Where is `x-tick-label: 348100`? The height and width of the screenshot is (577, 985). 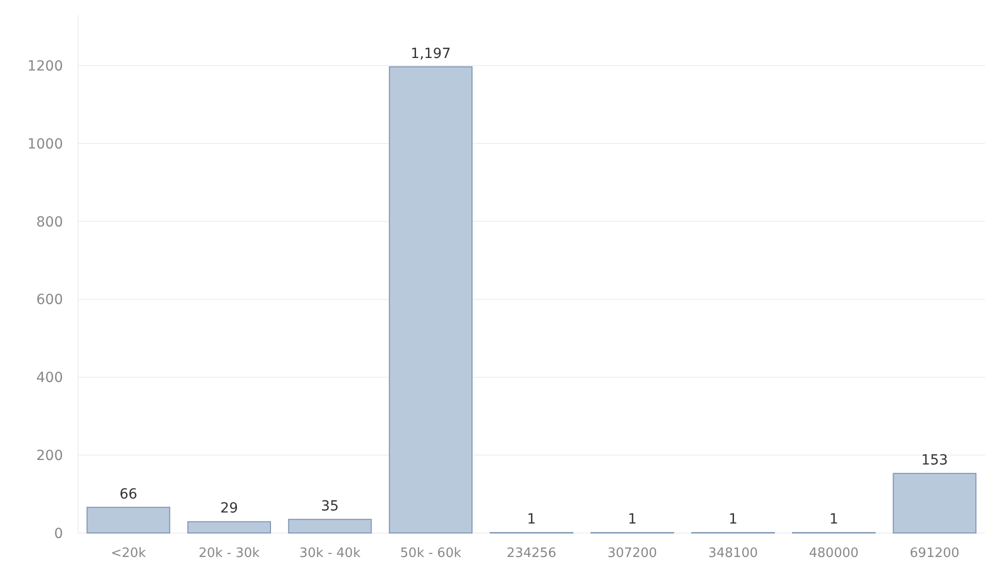
x-tick-label: 348100 is located at coordinates (733, 553).